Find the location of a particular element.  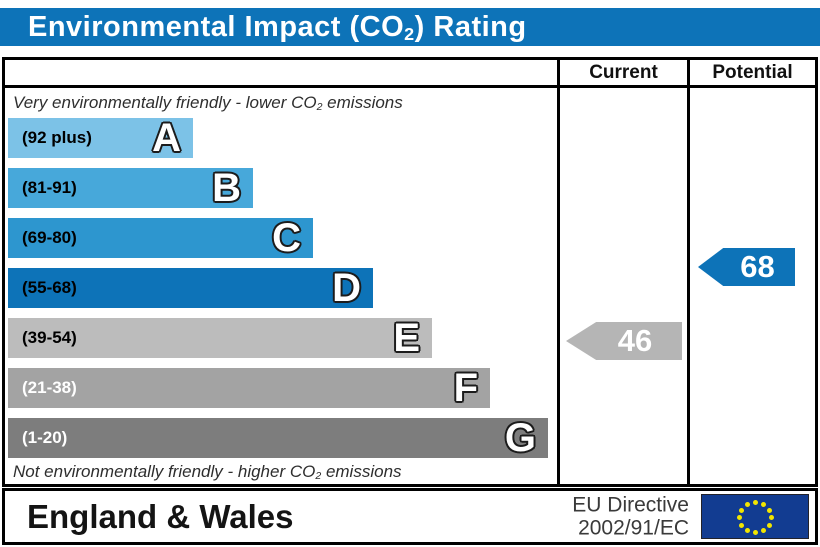

chart-title-subscript: 2 is located at coordinates (409, 33).